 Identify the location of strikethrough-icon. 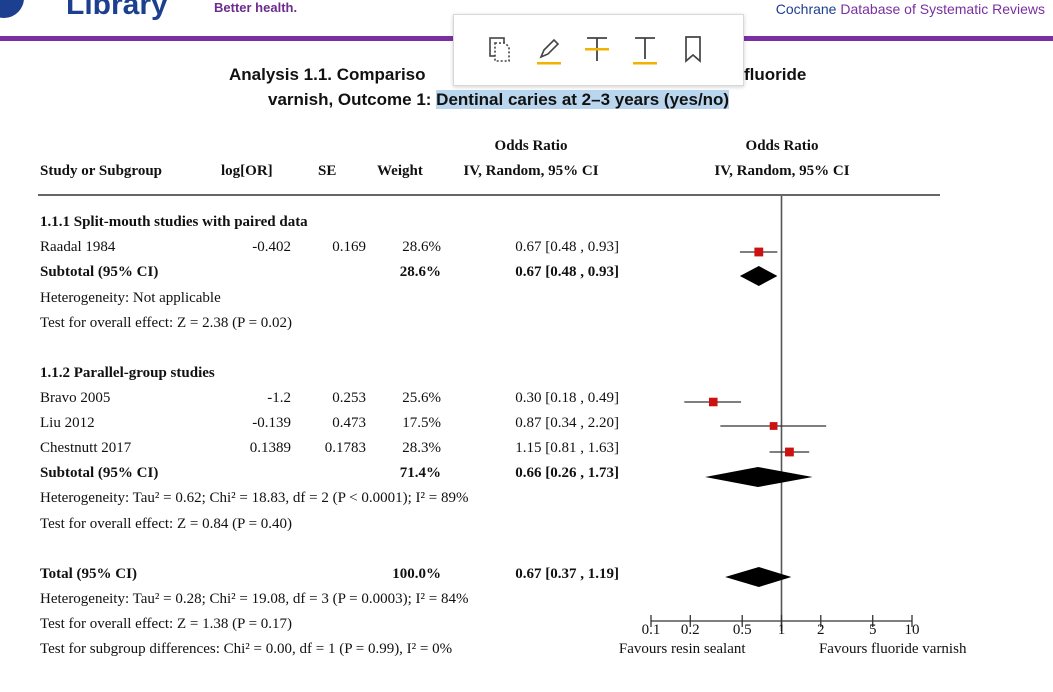
(597, 50).